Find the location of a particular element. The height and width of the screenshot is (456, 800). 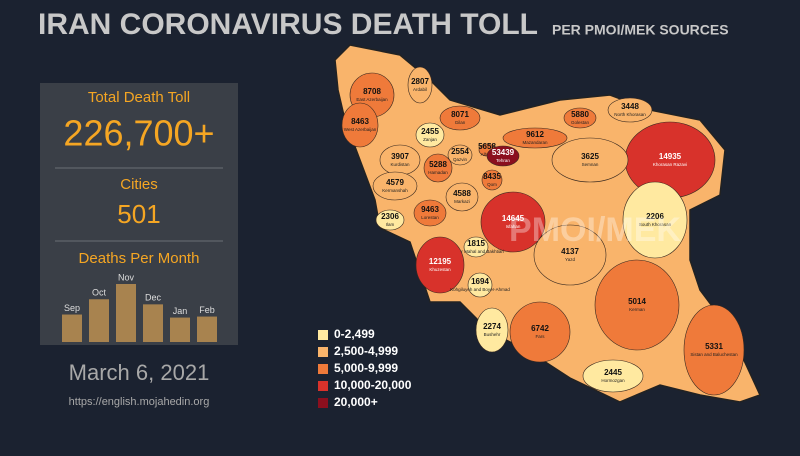

province-name: Hamadan is located at coordinates (438, 172).